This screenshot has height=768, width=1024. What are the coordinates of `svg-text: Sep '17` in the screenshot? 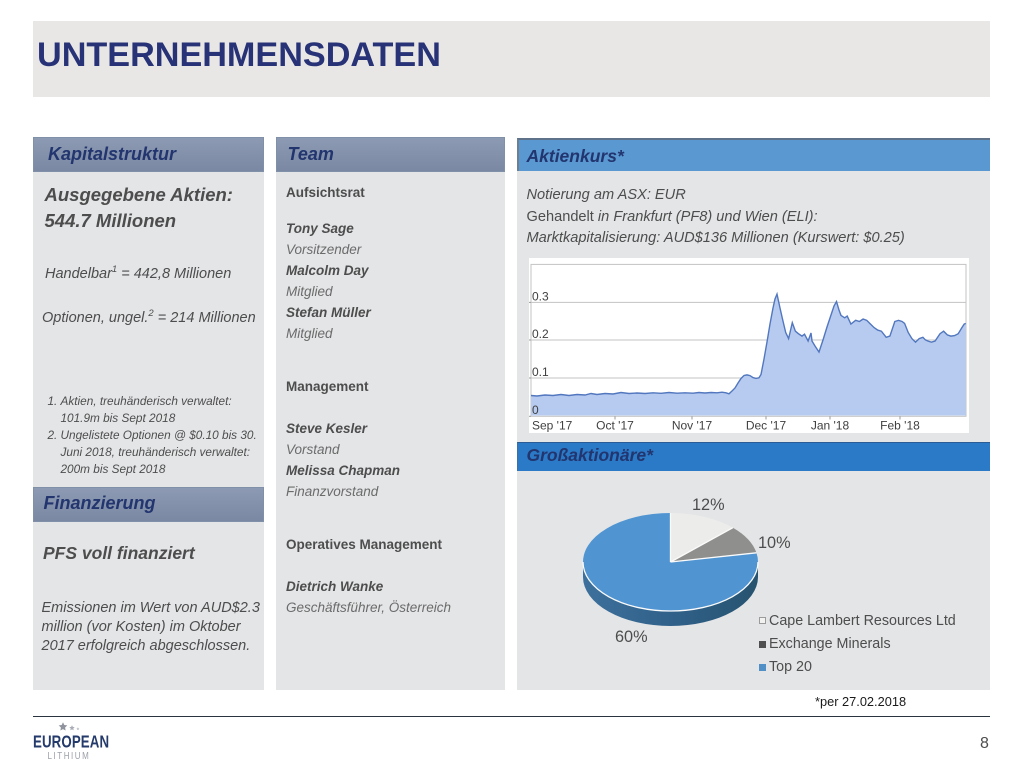 It's located at (552, 426).